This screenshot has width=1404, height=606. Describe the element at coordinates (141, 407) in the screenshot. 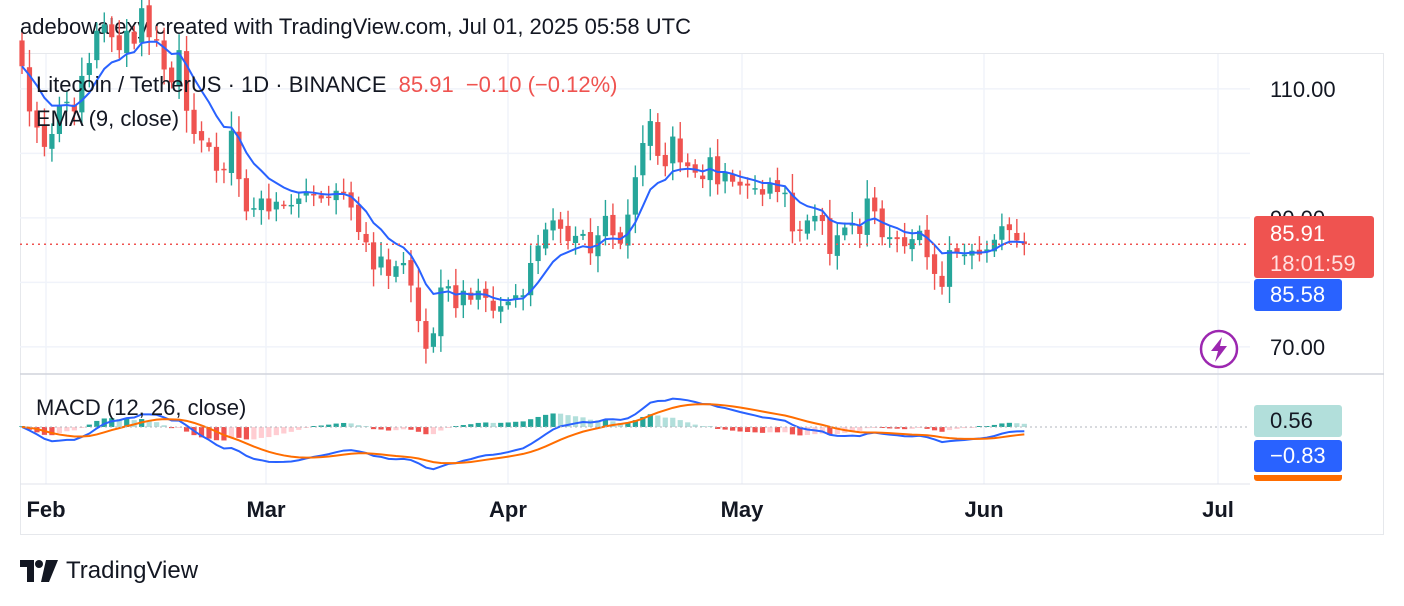

I see `macd-legend: MACD (12, 26, close)` at that location.